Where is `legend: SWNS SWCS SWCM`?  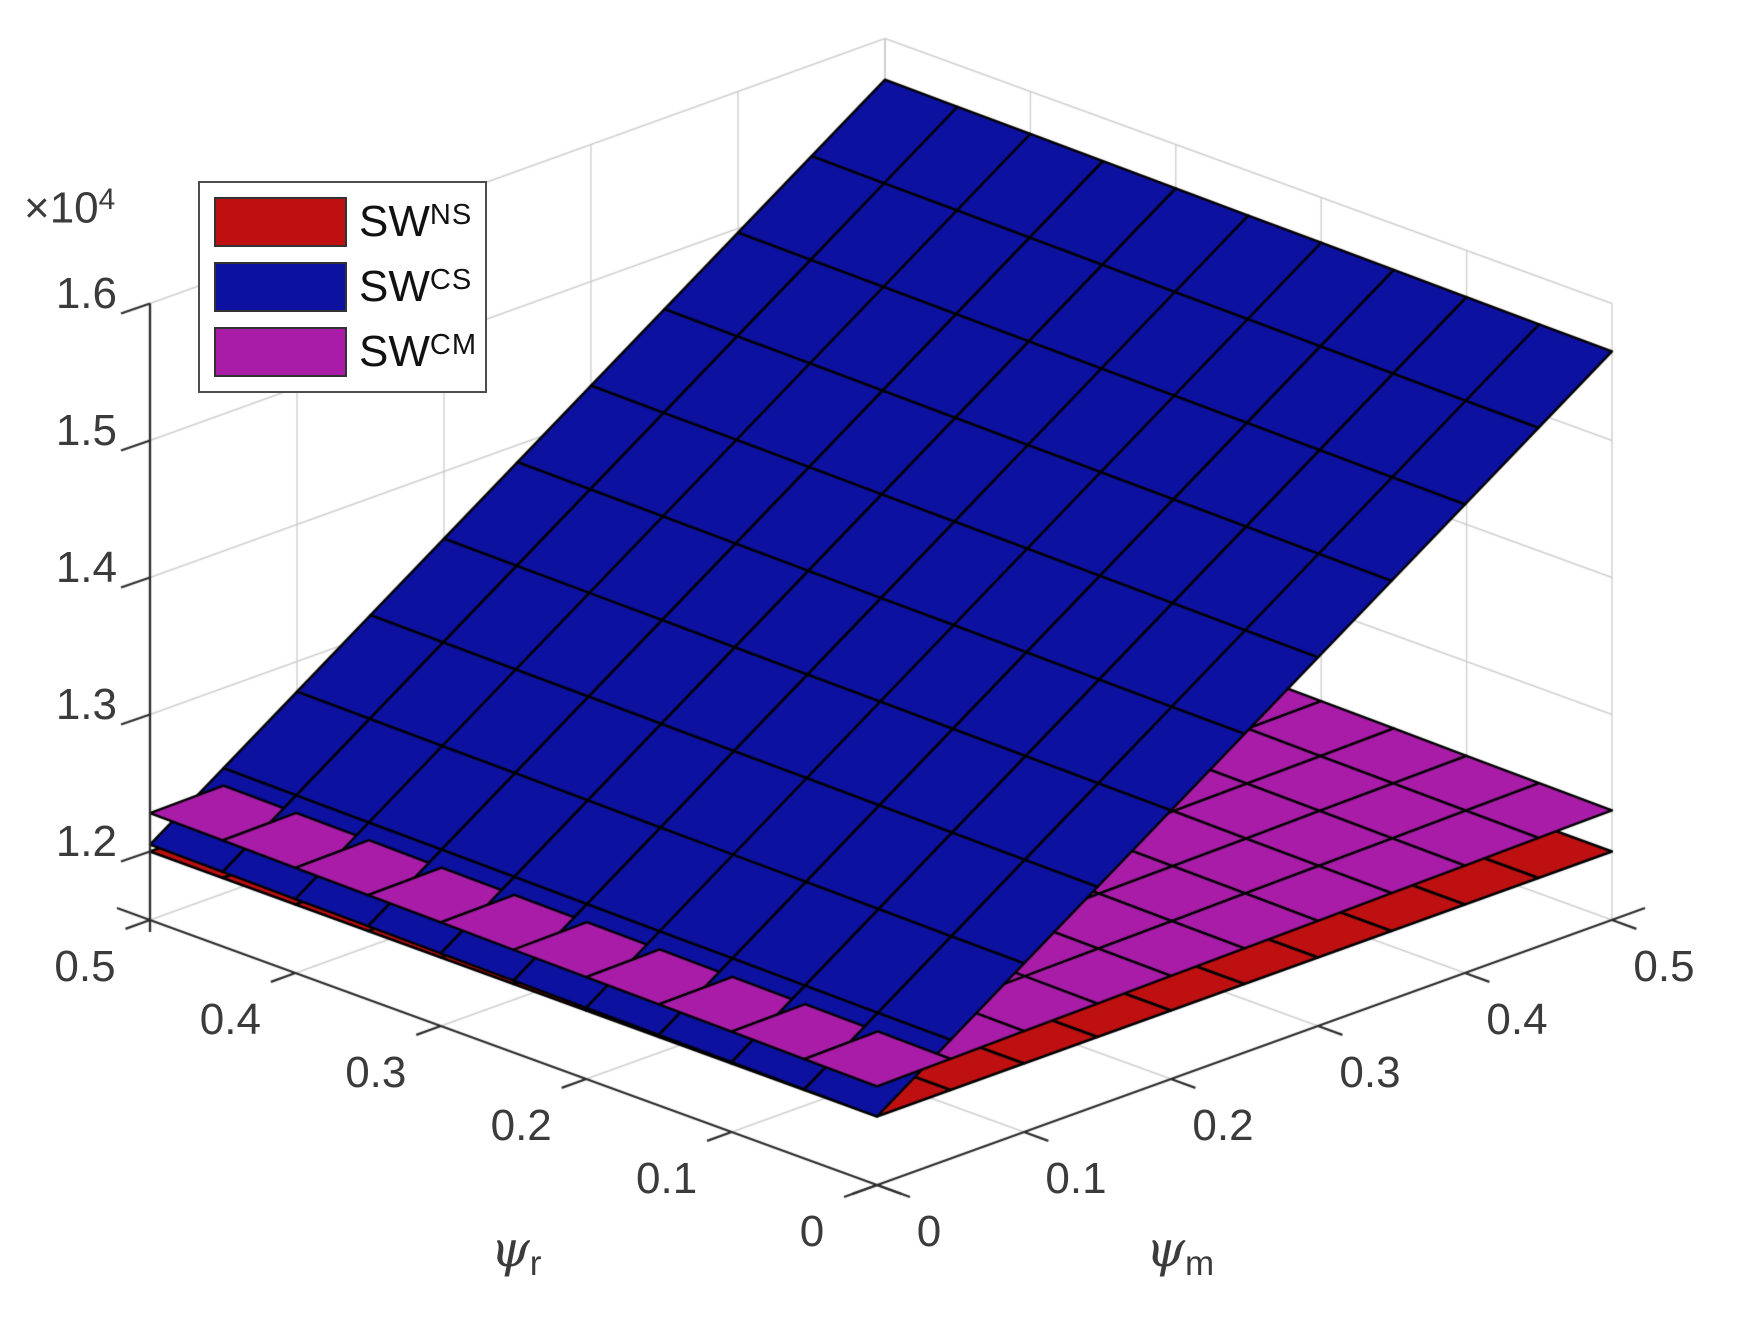
legend: SWNS SWCS SWCM is located at coordinates (342, 287).